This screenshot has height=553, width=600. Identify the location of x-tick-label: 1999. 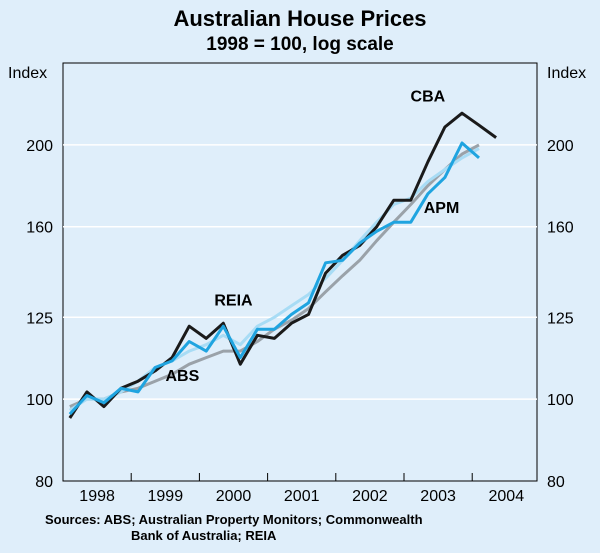
(166, 496).